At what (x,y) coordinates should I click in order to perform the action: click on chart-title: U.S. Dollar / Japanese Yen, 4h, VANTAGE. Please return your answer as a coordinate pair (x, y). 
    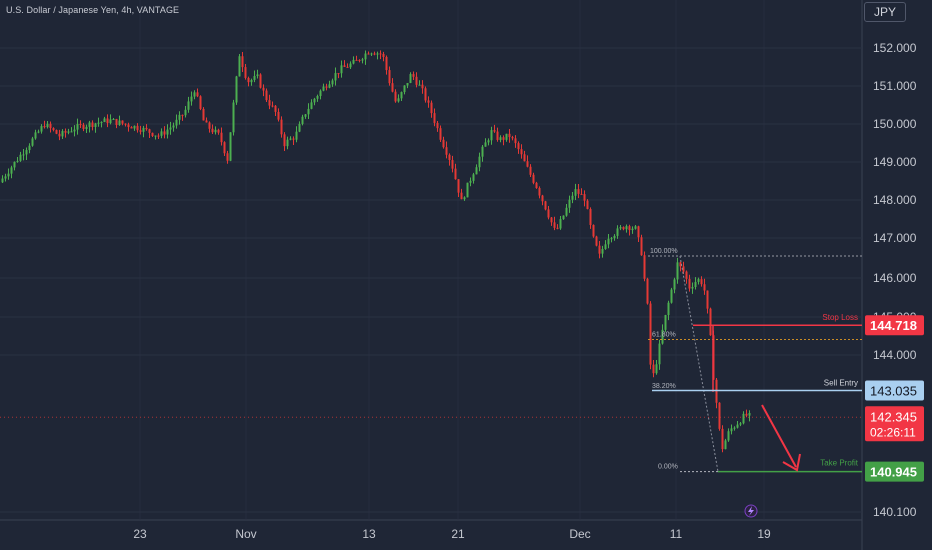
    Looking at the image, I should click on (93, 10).